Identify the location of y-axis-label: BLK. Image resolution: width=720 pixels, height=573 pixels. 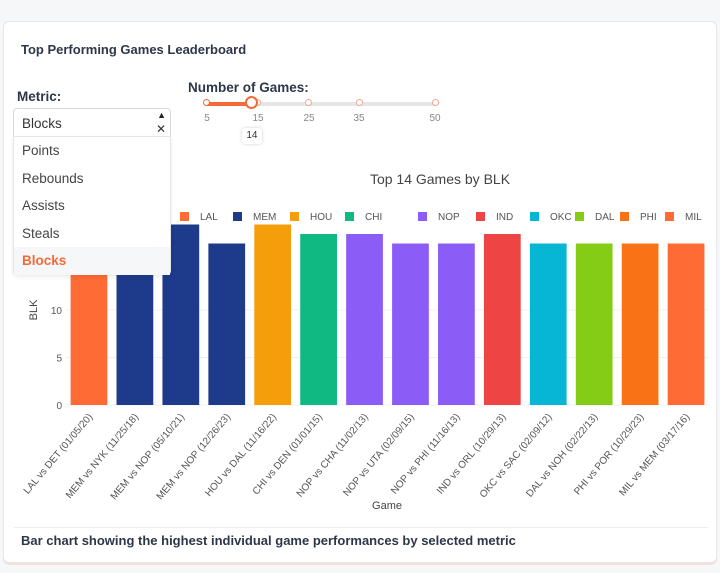
(34, 309).